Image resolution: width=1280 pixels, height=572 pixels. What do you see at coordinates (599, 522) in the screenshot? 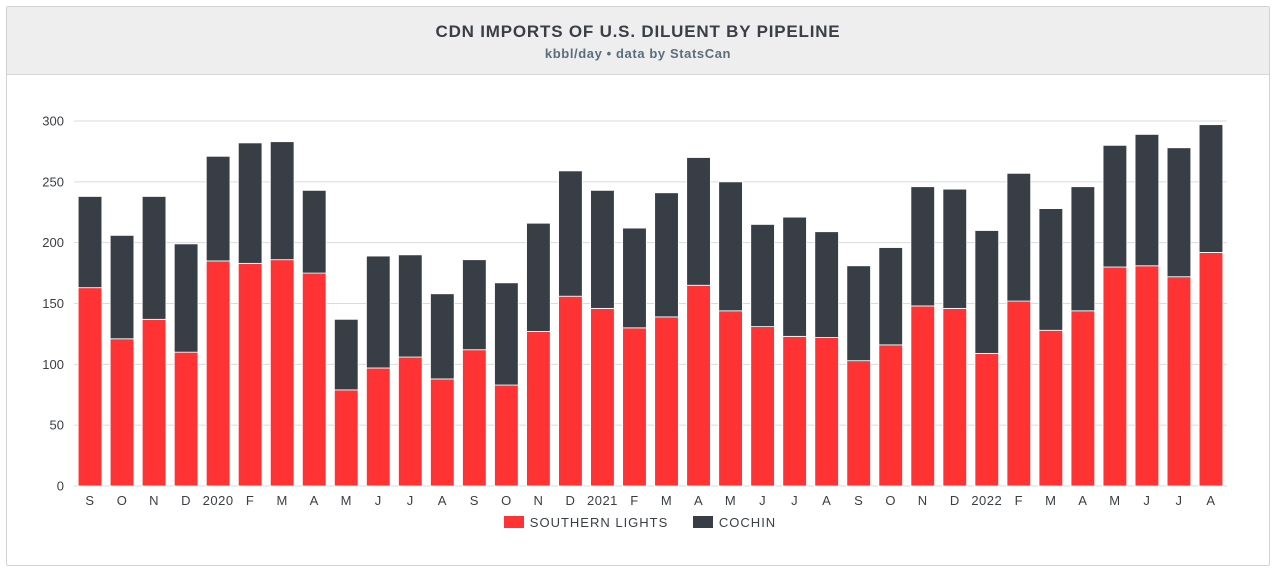
I see `legend-label-southern-lights: SOUTHERN LIGHTS` at bounding box center [599, 522].